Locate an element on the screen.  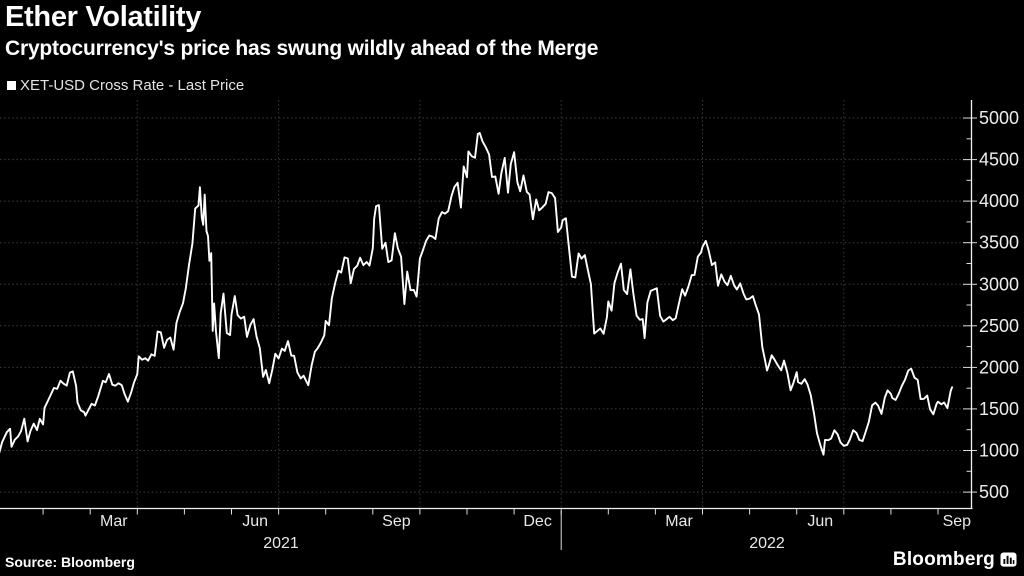
legend-swatch-icon is located at coordinates (11, 85).